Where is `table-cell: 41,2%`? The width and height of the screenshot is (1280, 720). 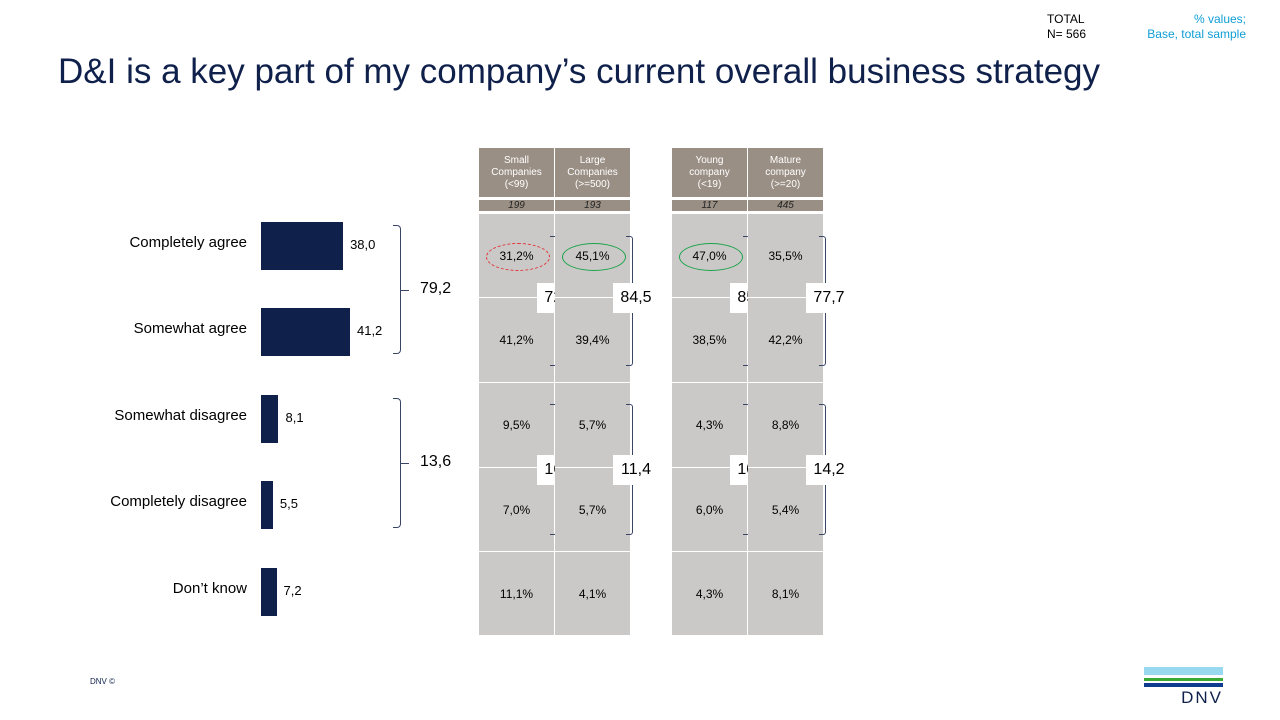
table-cell: 41,2% is located at coordinates (516, 340).